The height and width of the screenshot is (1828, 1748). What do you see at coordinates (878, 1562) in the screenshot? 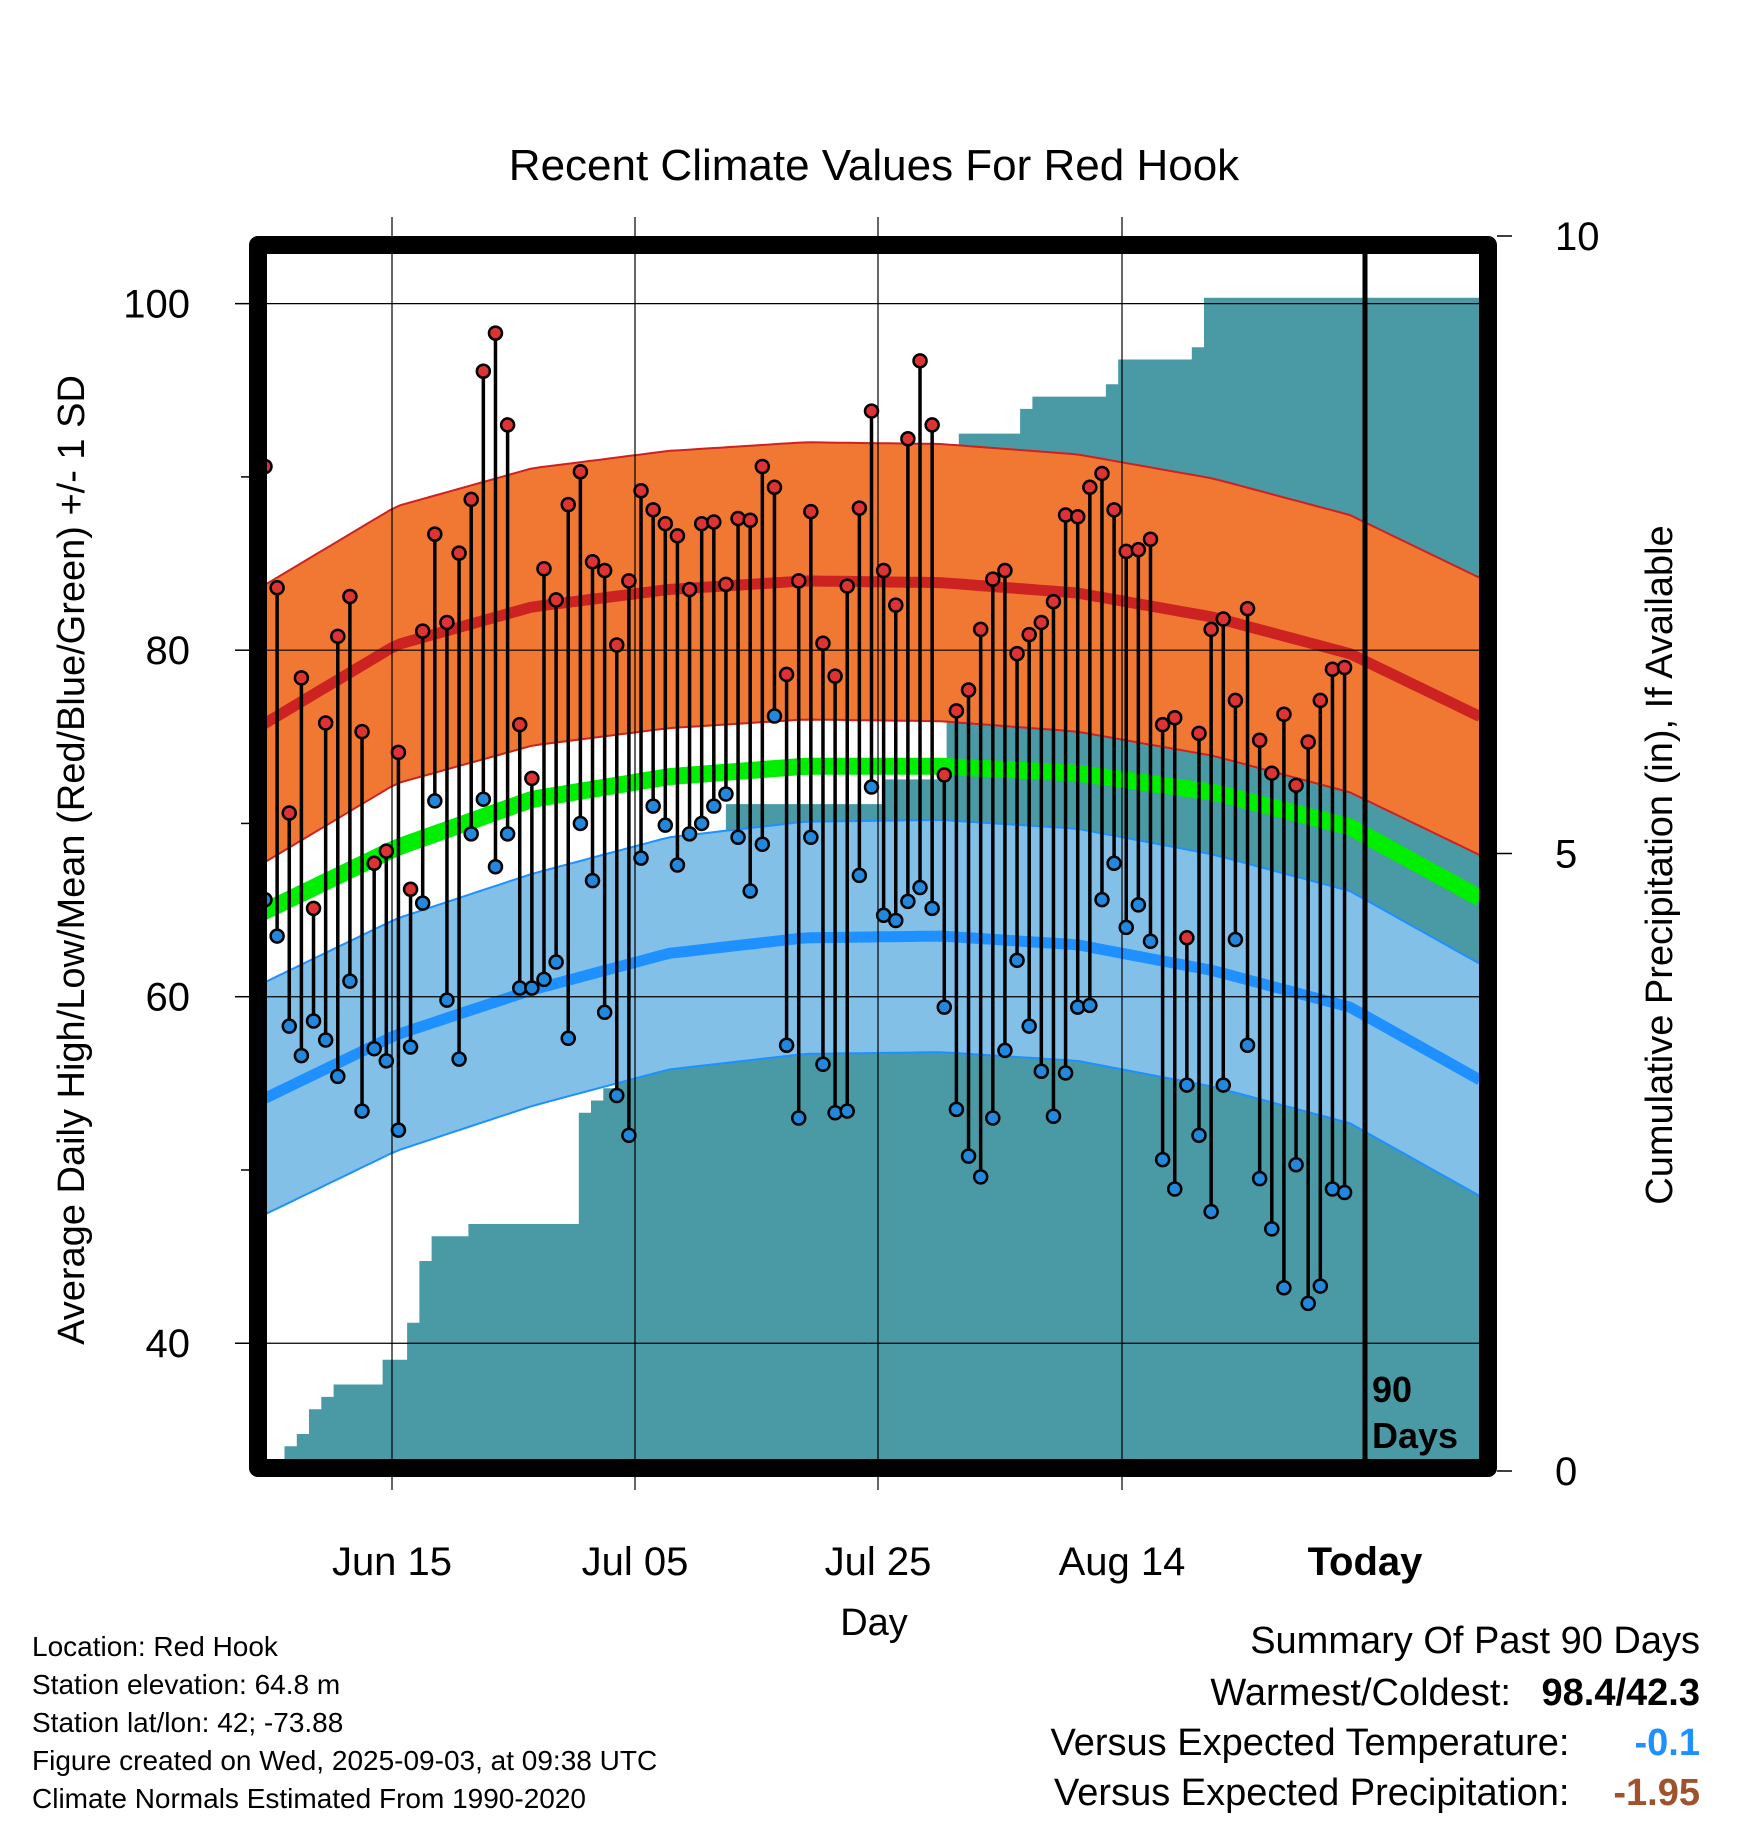
I see `x-tick-label: Jul 25` at bounding box center [878, 1562].